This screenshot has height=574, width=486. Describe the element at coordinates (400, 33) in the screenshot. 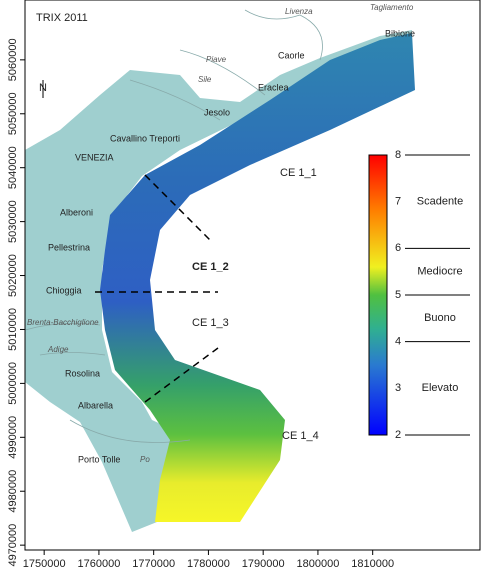

I see `place: Bibione` at that location.